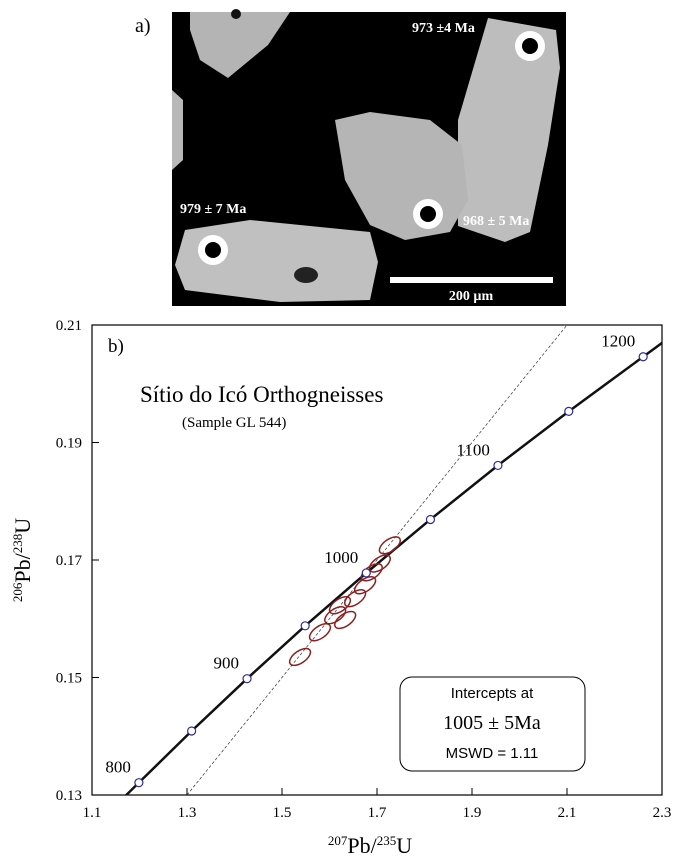  Describe the element at coordinates (443, 28) in the screenshot. I see `age-annotation: 973 ±4 Ma` at that location.